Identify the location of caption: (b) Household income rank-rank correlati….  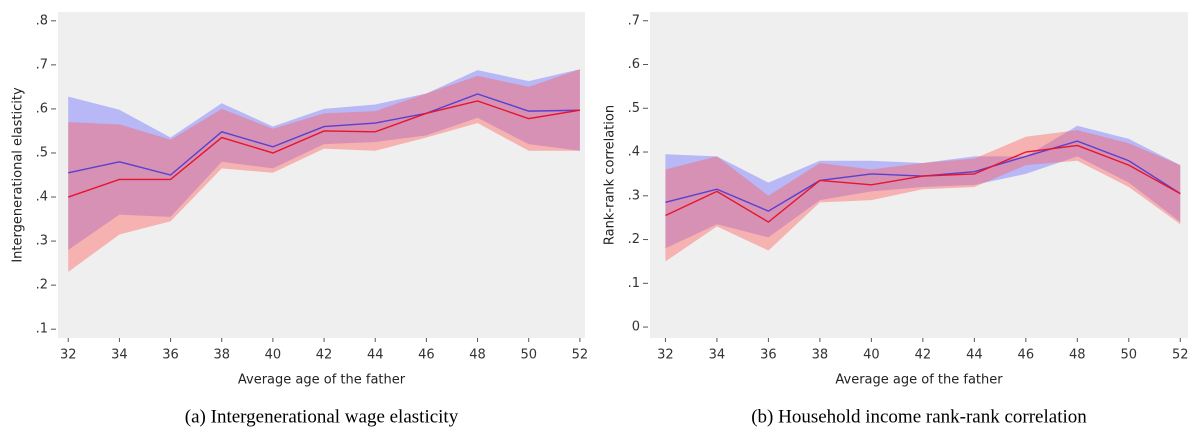
(919, 416).